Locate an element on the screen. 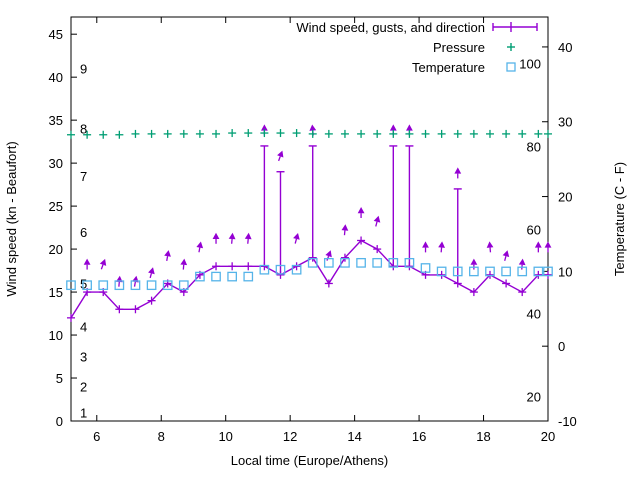 Image resolution: width=640 pixels, height=480 pixels. legend-label: Wind speed, gusts, and direction is located at coordinates (390, 27).